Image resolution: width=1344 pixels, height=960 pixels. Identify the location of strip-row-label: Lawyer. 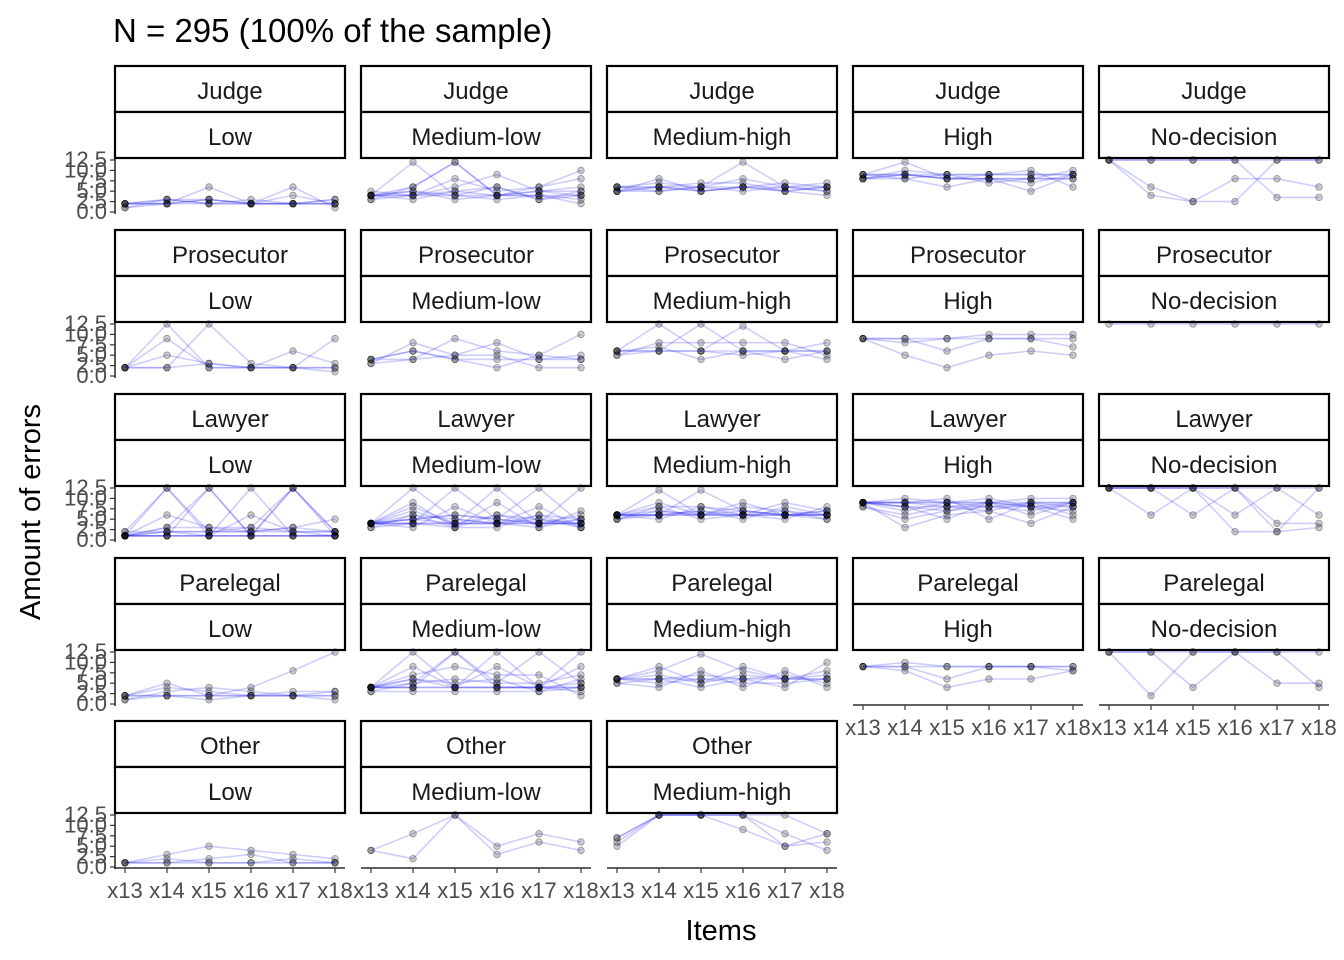
(967, 419).